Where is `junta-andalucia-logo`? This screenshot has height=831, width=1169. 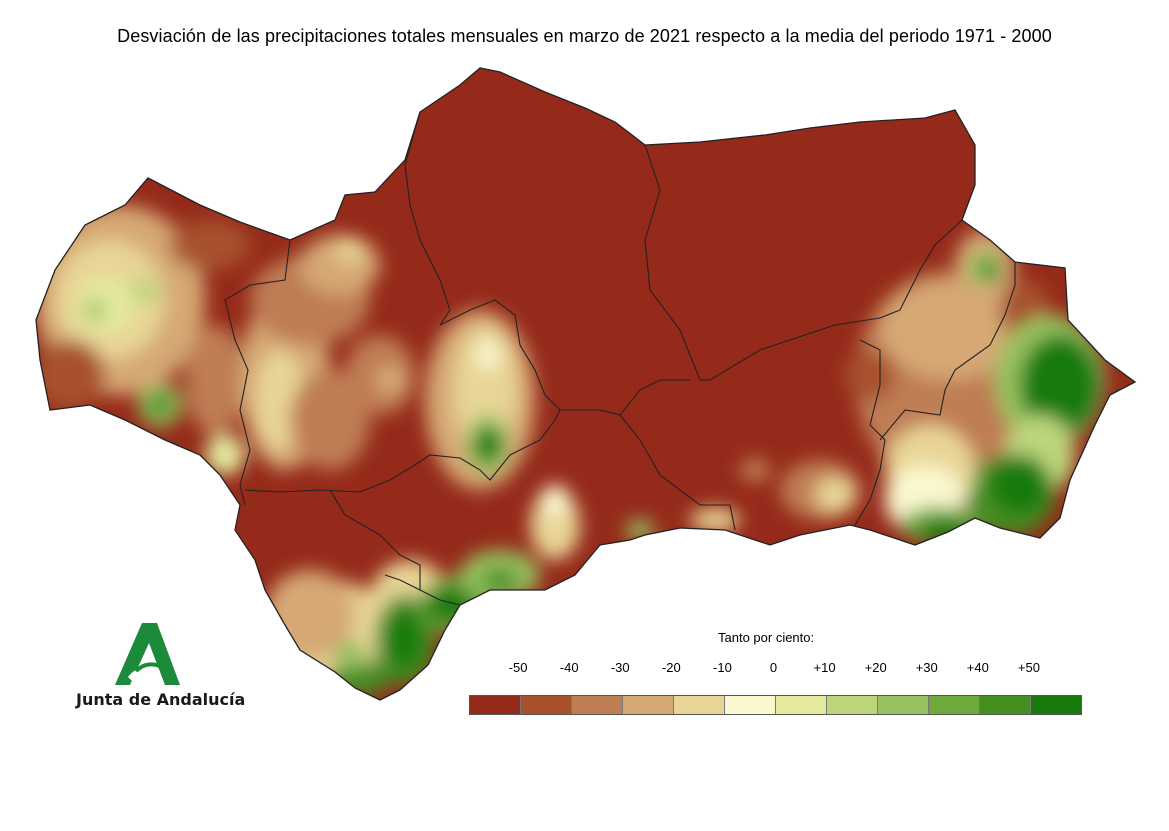 junta-andalucia-logo is located at coordinates (155, 665).